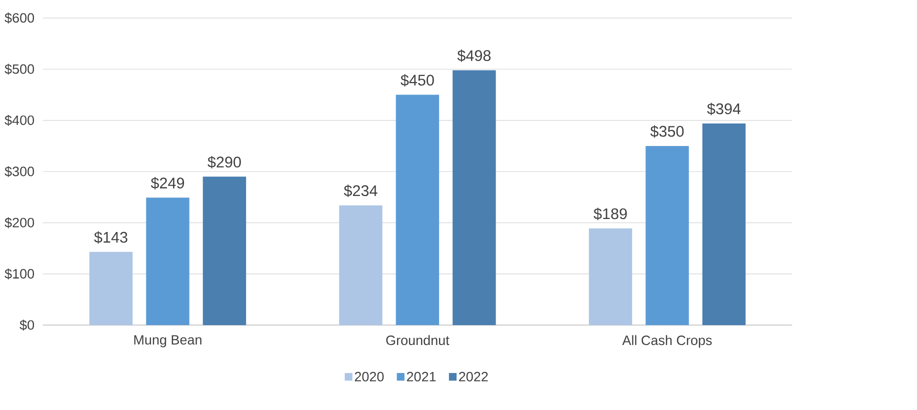 Image resolution: width=917 pixels, height=410 pixels. What do you see at coordinates (19, 69) in the screenshot?
I see `y-tick-label: $500` at bounding box center [19, 69].